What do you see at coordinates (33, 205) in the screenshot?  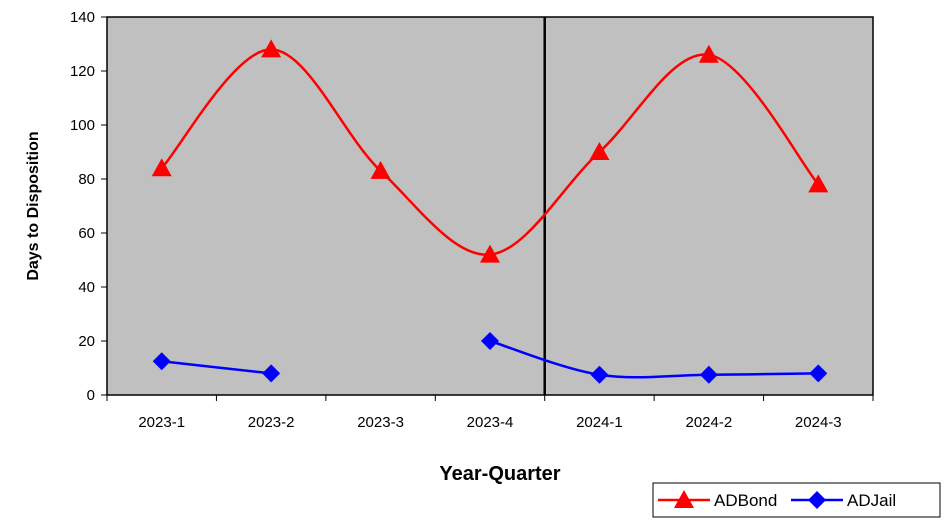 I see `y-axis-title: Days to Disposition` at bounding box center [33, 205].